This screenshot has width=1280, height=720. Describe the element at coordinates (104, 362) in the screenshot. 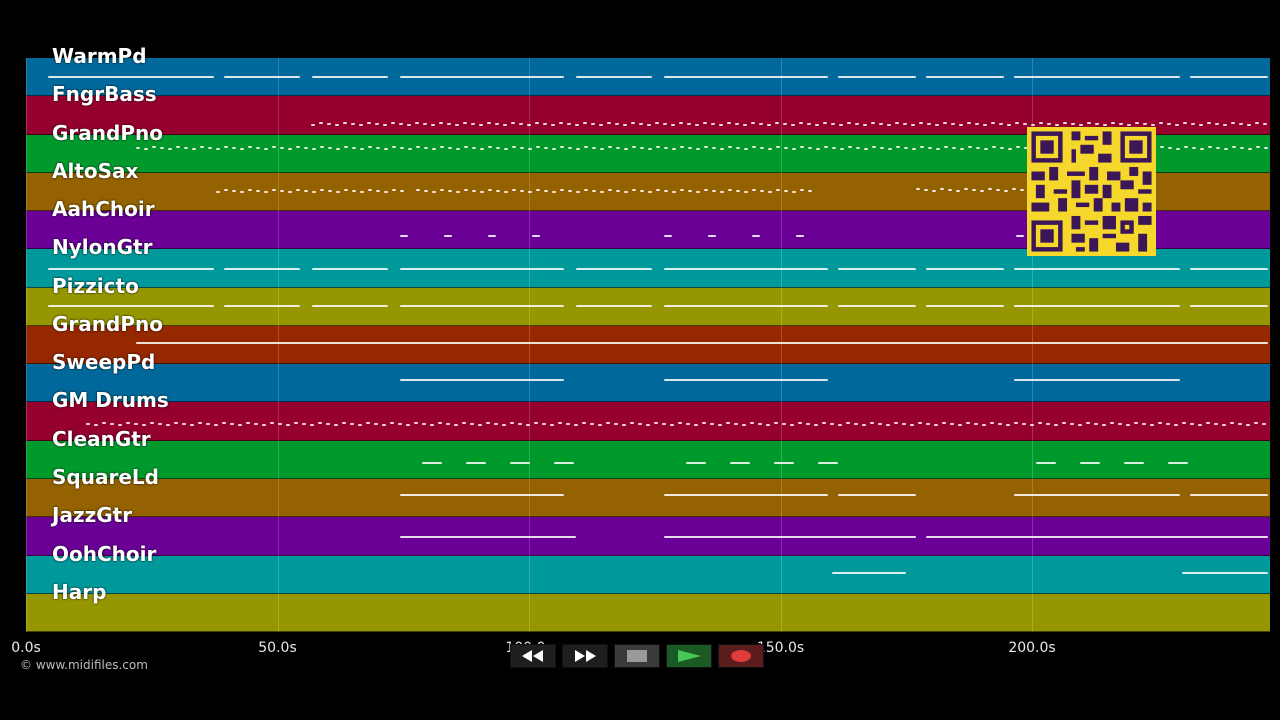

I see `track-label: SweepPd` at that location.